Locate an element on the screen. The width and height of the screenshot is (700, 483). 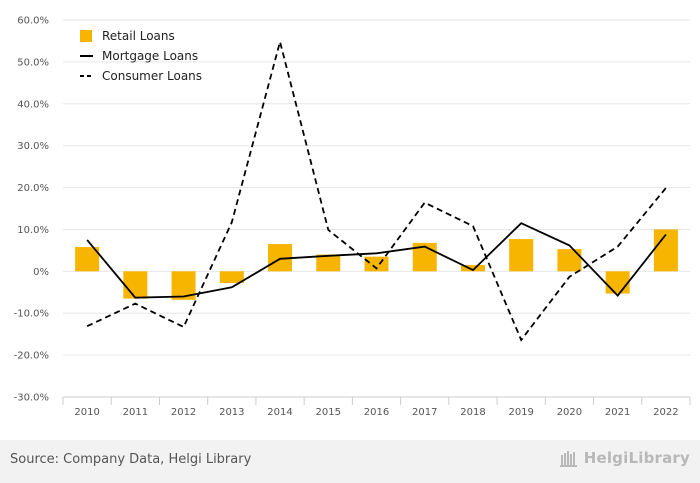
y-tick-label: 60.0% is located at coordinates (33, 21).